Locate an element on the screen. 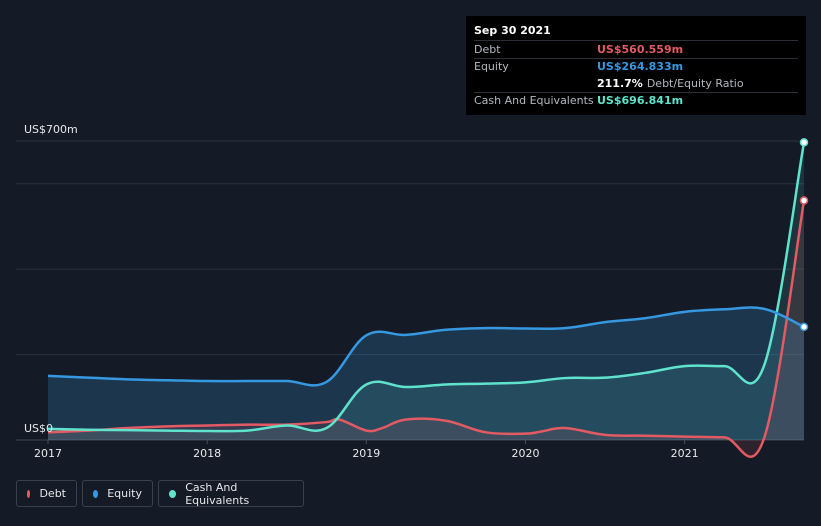  y-tick-label: US$0 is located at coordinates (38, 428).